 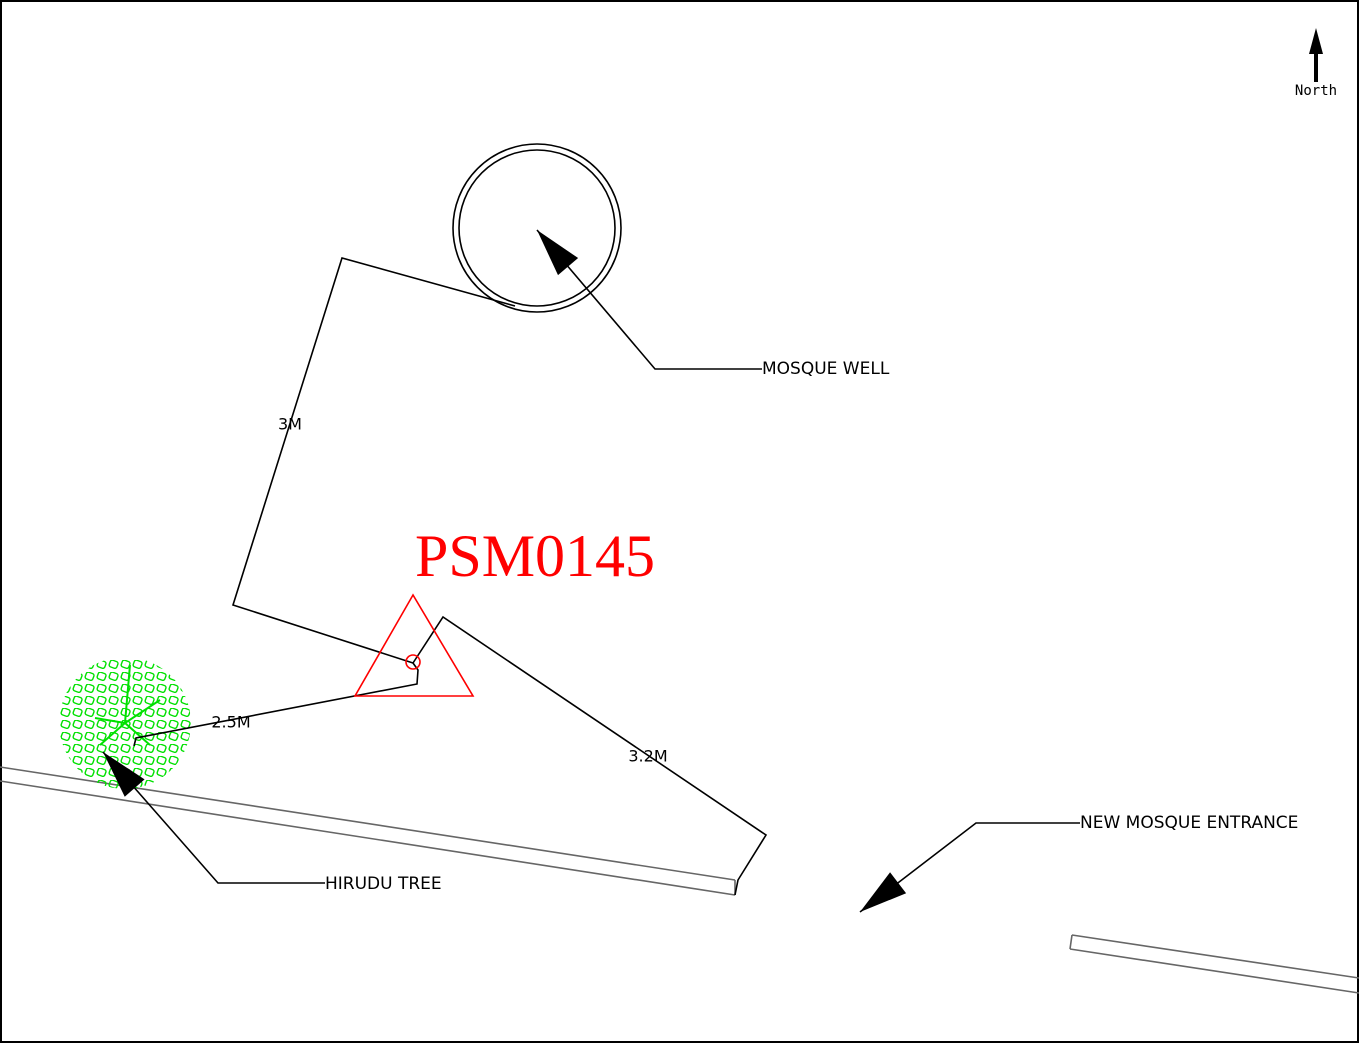 I want to click on dimension-label: 2.5M, so click(x=230, y=722).